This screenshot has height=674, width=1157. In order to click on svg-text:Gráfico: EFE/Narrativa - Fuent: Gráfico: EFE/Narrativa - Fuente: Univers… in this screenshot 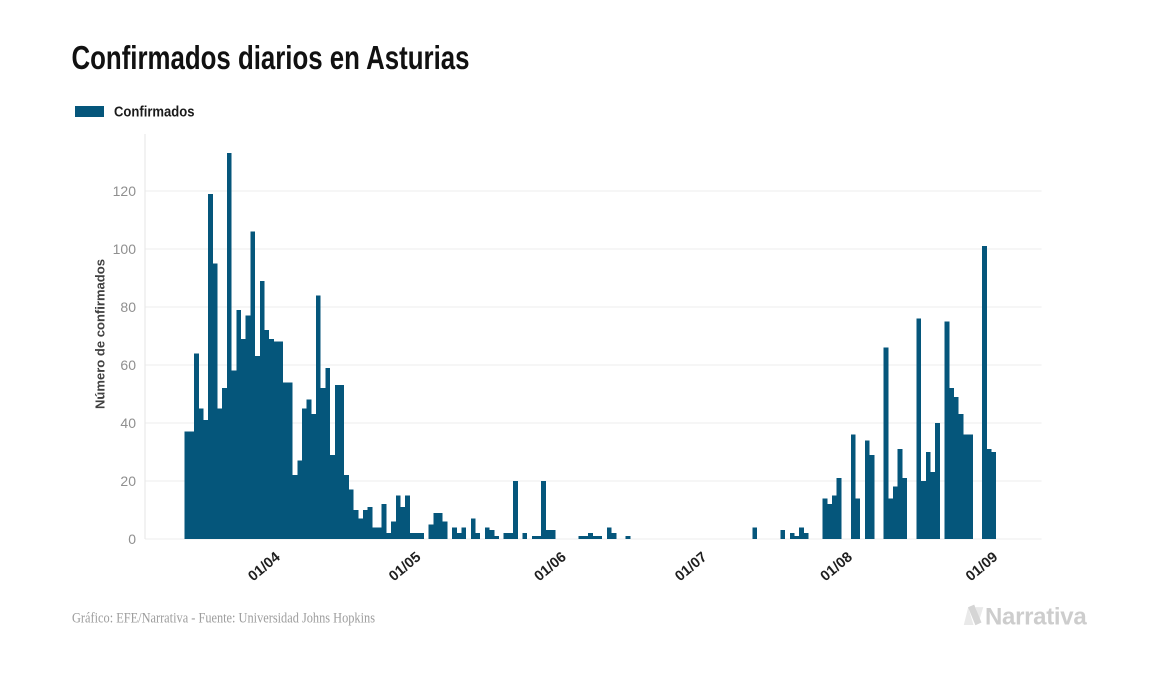, I will do `click(223, 619)`.